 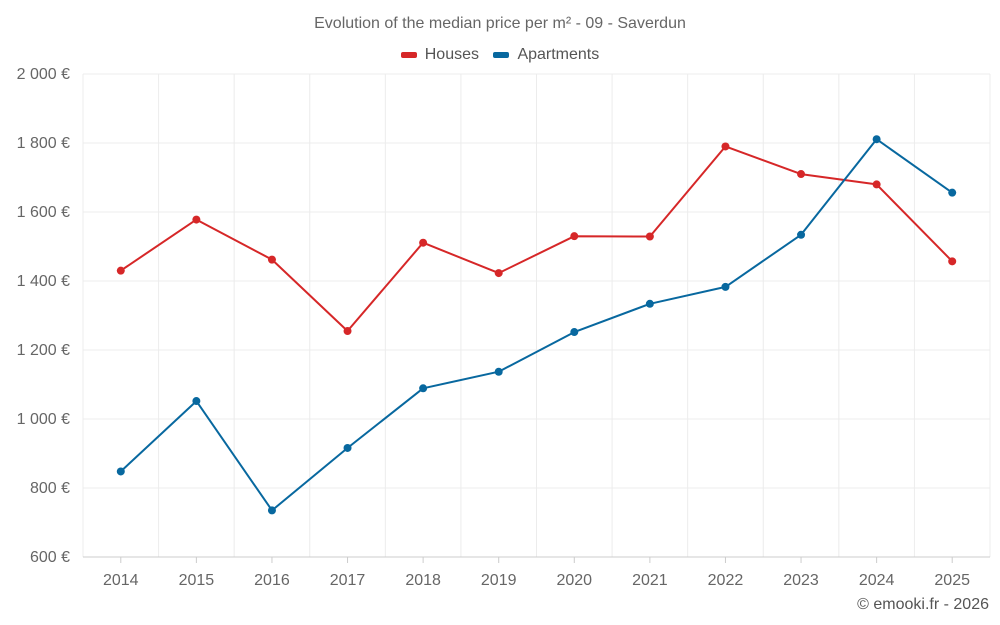 What do you see at coordinates (121, 580) in the screenshot?
I see `x-tick-label: 2014` at bounding box center [121, 580].